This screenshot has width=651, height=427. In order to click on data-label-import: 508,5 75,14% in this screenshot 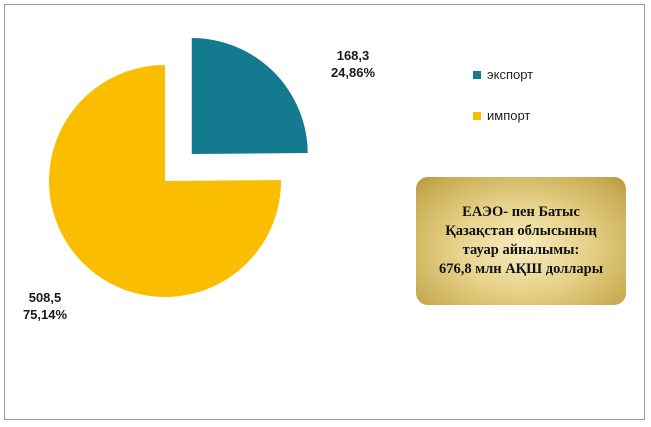, I will do `click(45, 306)`.